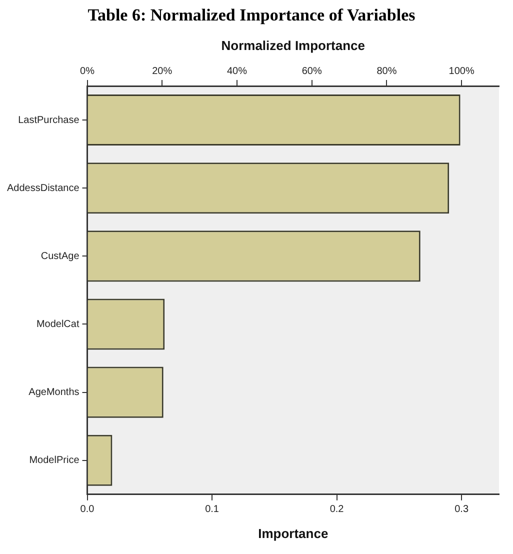  I want to click on y-tick-label: AddessDistance, so click(43, 188).